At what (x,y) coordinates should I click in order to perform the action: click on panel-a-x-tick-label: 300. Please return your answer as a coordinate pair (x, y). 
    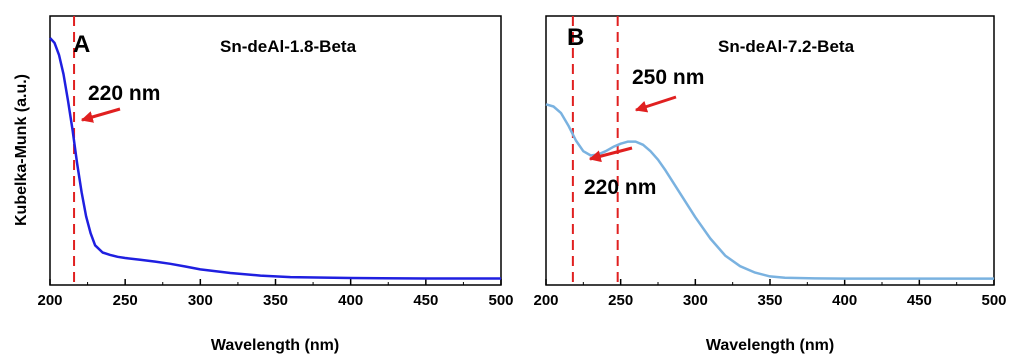
    Looking at the image, I should click on (200, 300).